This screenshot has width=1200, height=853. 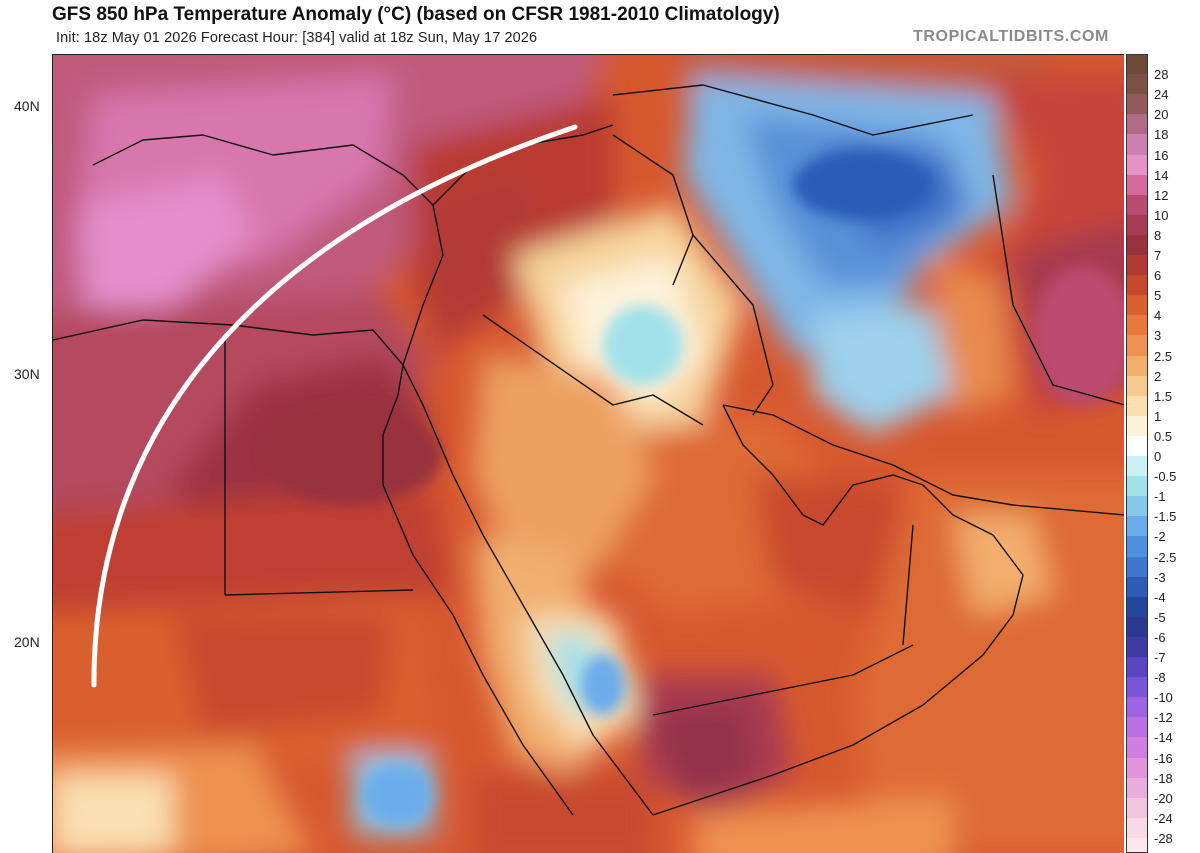 What do you see at coordinates (1161, 195) in the screenshot?
I see `colorbar-tick-label: 12` at bounding box center [1161, 195].